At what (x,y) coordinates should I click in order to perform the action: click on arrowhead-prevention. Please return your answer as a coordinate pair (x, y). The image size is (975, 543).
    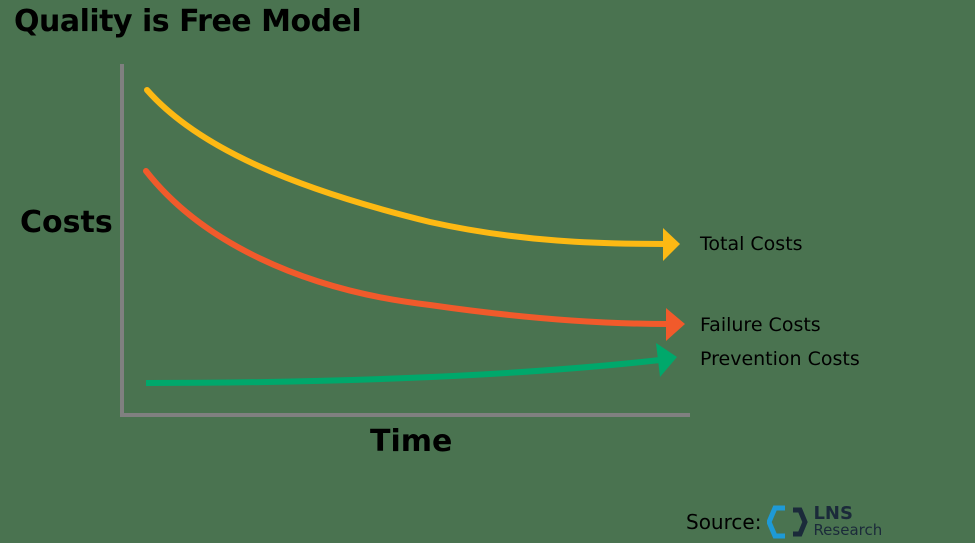
    Looking at the image, I should click on (666, 360).